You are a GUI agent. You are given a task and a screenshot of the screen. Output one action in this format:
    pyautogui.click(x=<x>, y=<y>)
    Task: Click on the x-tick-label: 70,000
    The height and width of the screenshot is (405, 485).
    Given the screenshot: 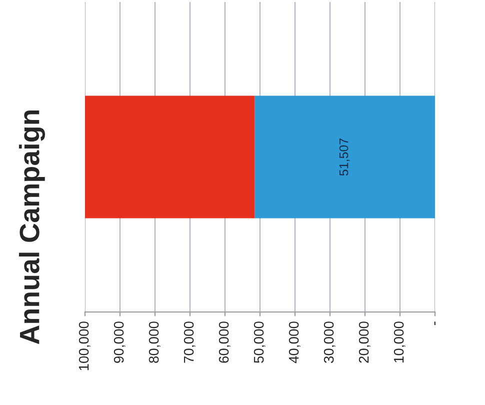 What is the action you would take?
    pyautogui.click(x=190, y=342)
    